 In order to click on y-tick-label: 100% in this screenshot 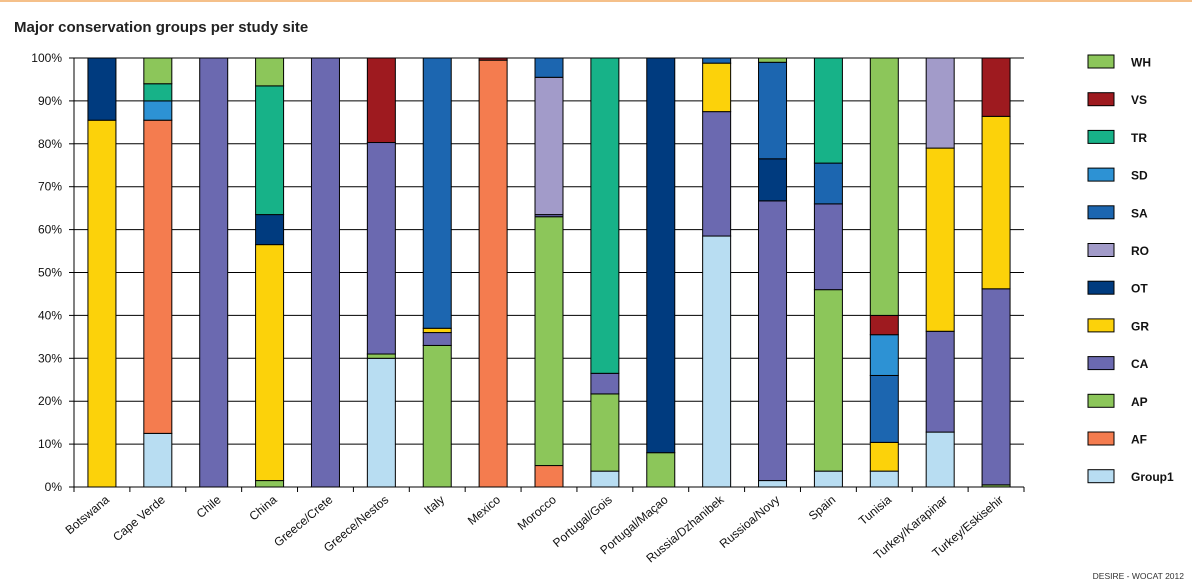, I will do `click(46, 58)`.